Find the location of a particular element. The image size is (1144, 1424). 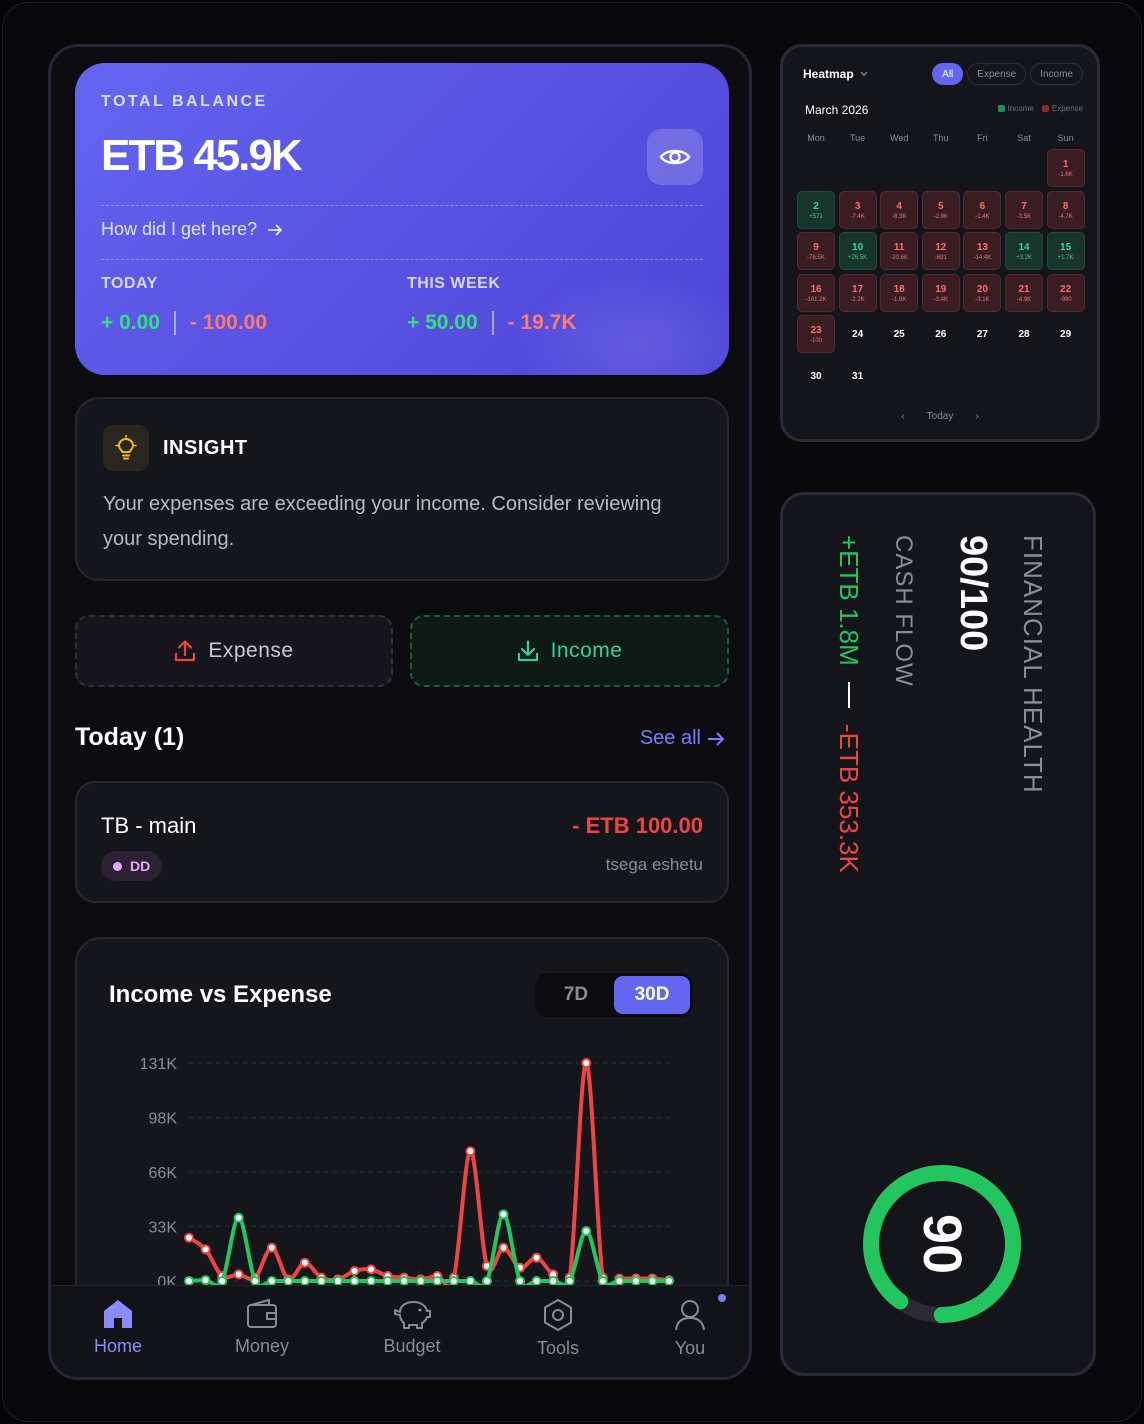

heatmap-day-cell: 26 is located at coordinates (941, 334).